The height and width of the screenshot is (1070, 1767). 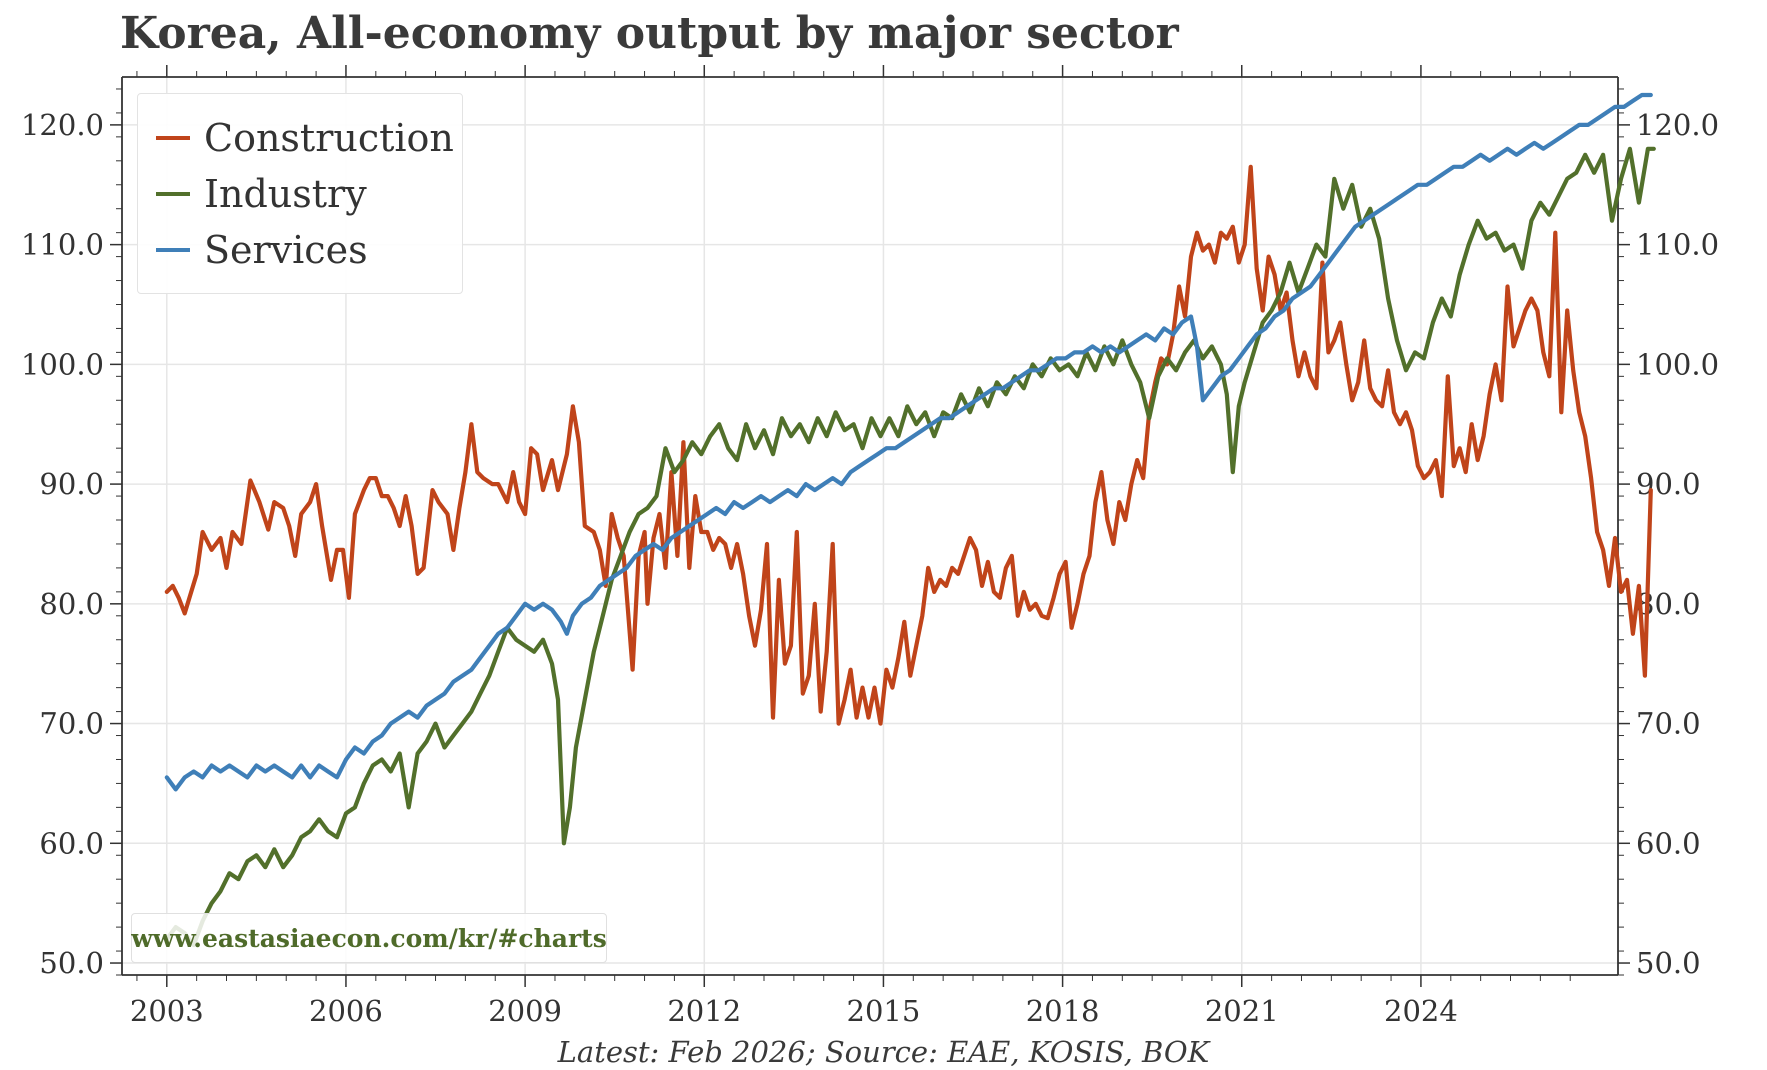 What do you see at coordinates (173, 250) in the screenshot?
I see `legend-swatch-services` at bounding box center [173, 250].